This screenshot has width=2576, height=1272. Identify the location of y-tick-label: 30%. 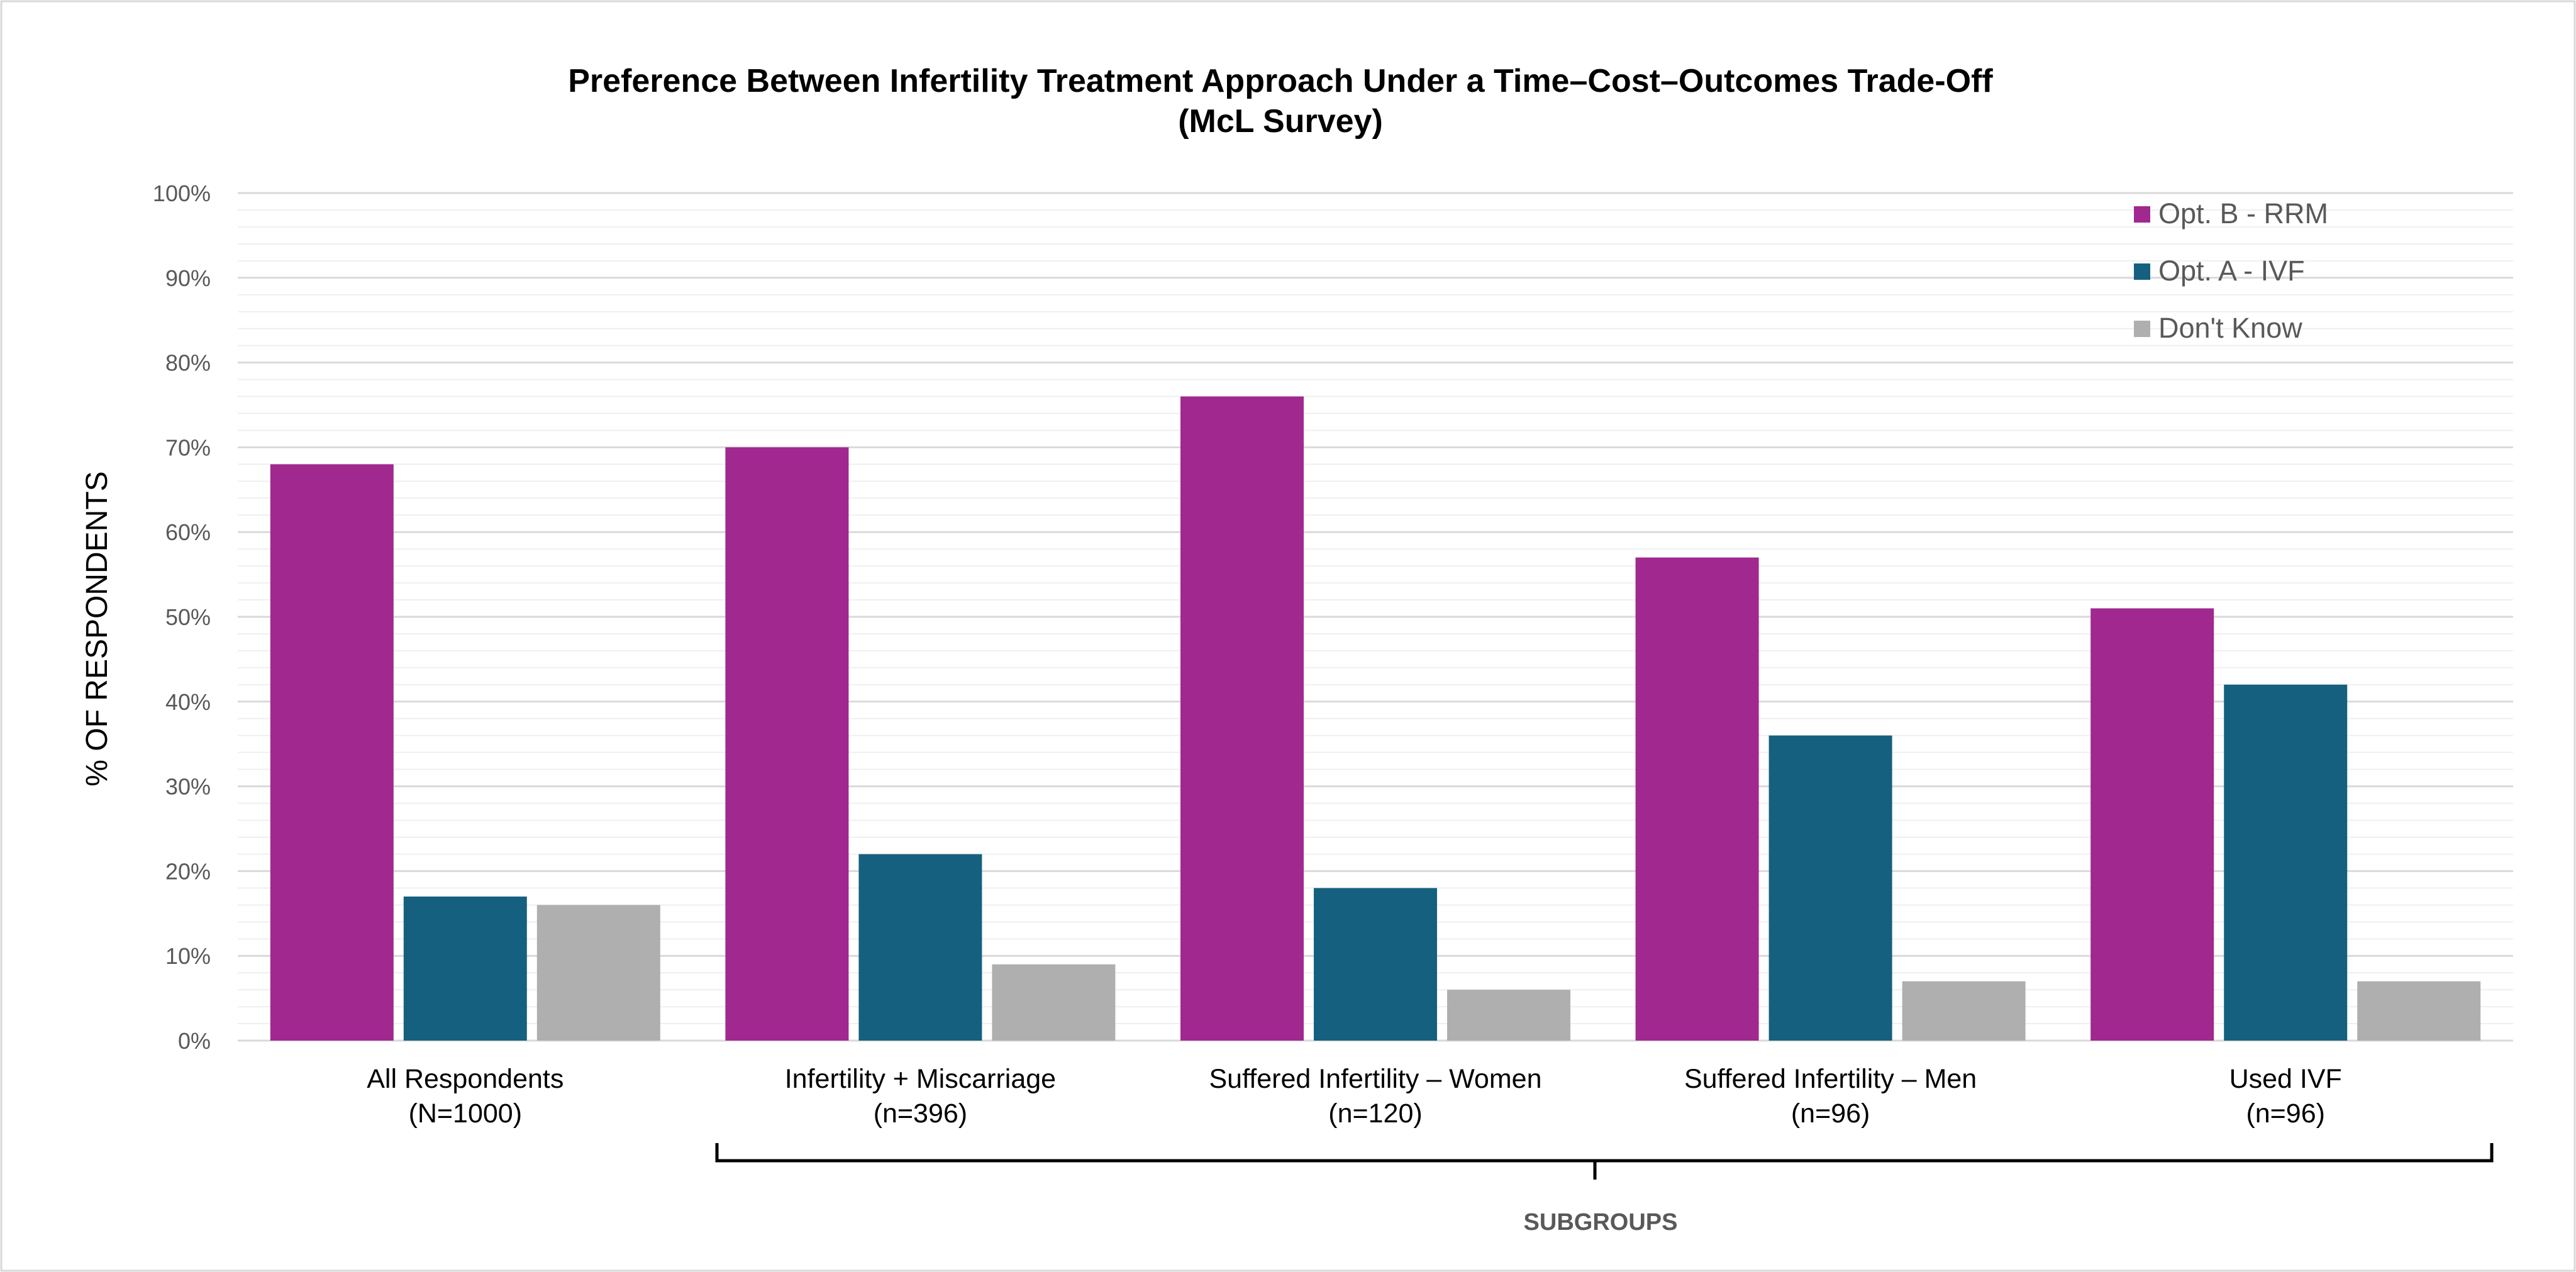
(188, 787).